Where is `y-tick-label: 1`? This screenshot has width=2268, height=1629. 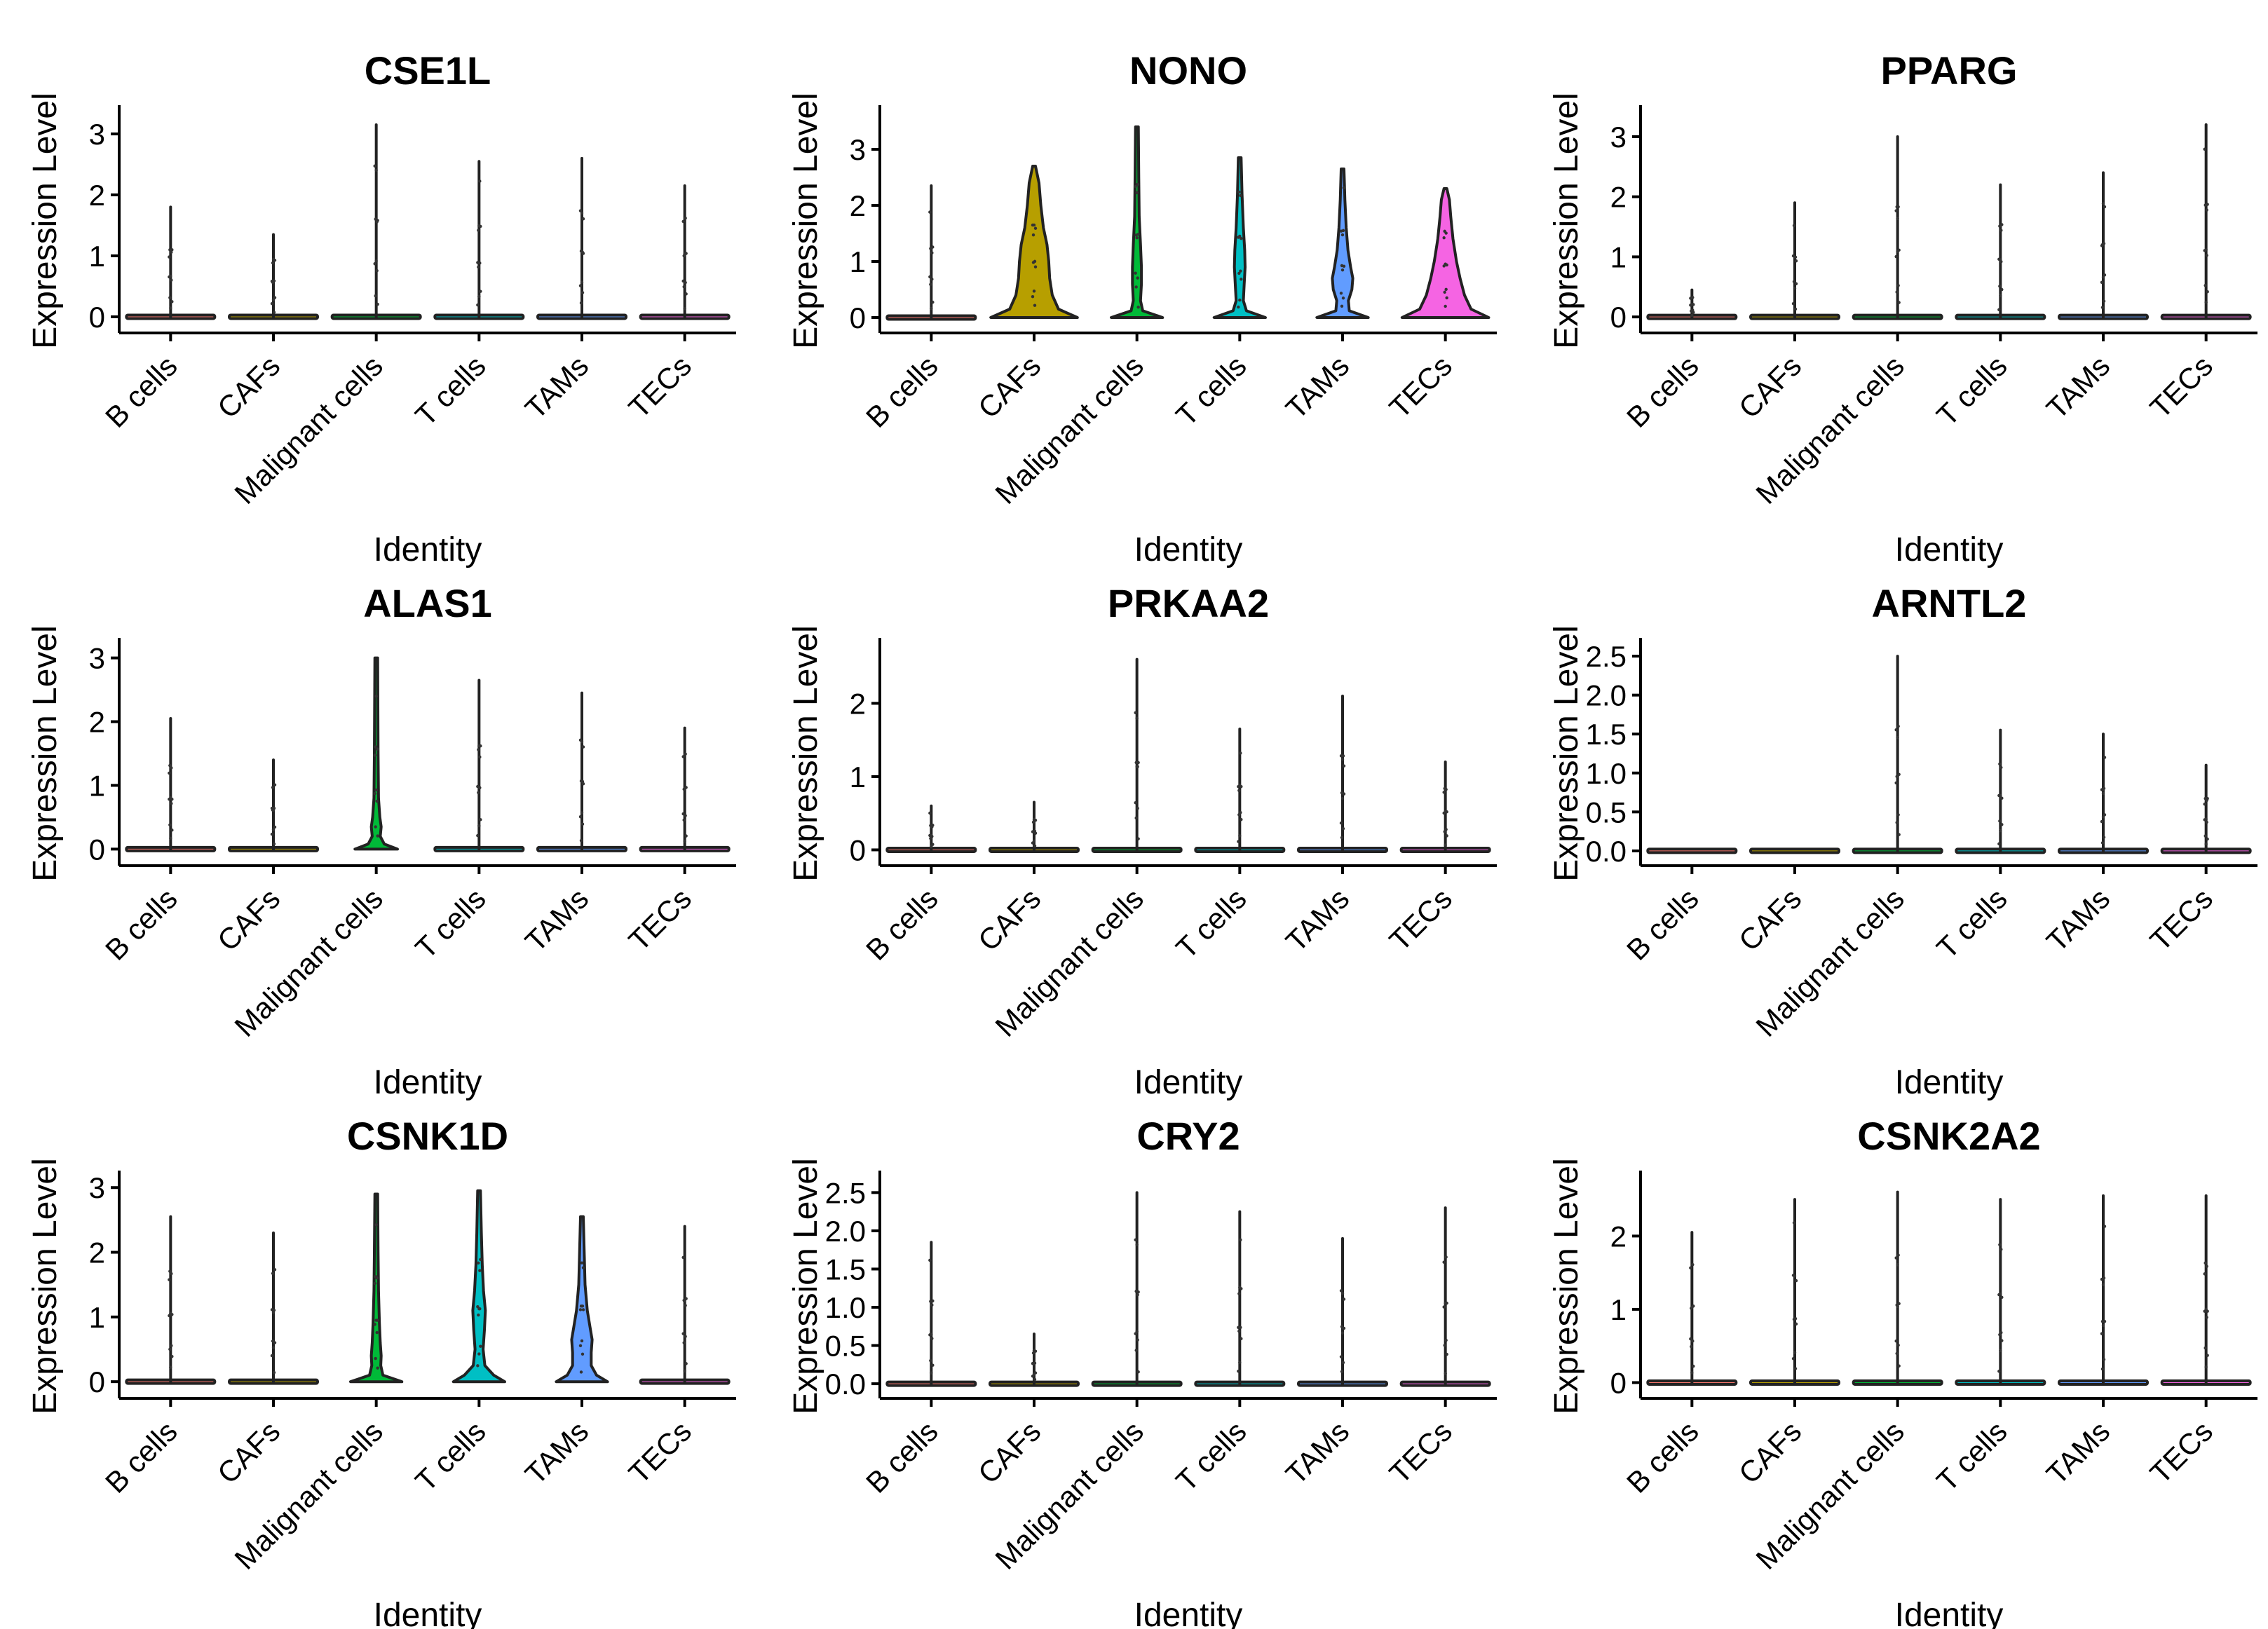 y-tick-label: 1 is located at coordinates (1618, 1309).